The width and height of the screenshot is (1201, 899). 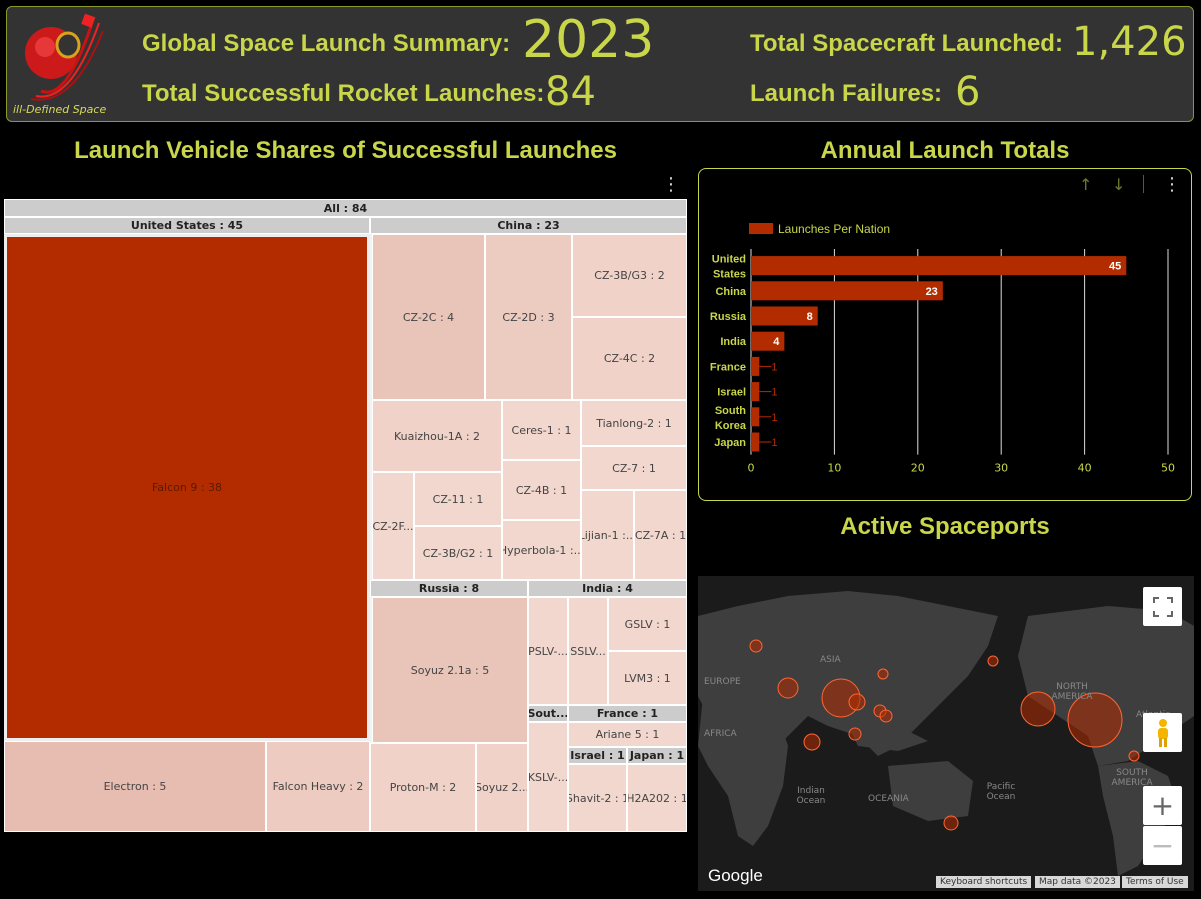 I want to click on terms-of-use-link: Terms of Use, so click(x=1155, y=882).